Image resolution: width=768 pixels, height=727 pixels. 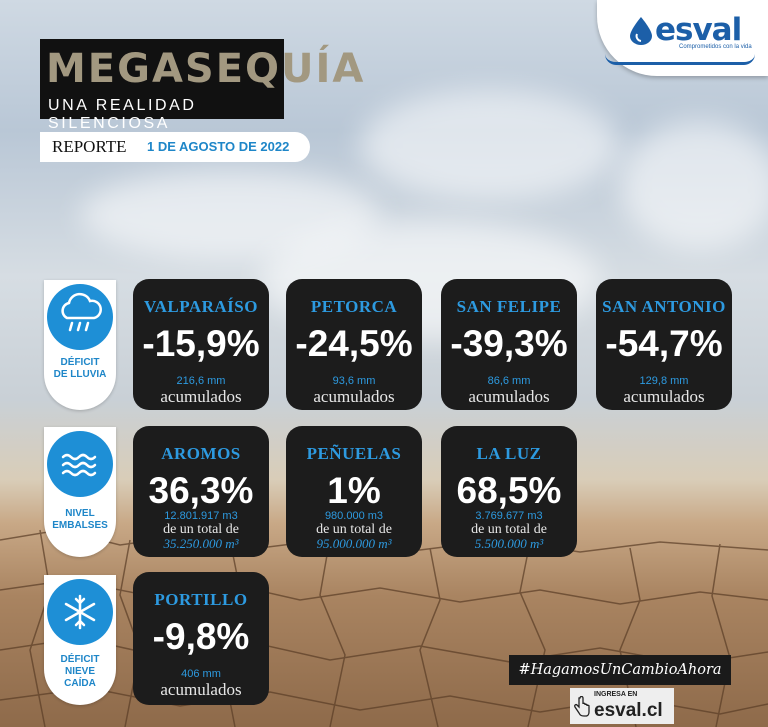 I want to click on report-label: REPORTE, so click(x=89, y=146).